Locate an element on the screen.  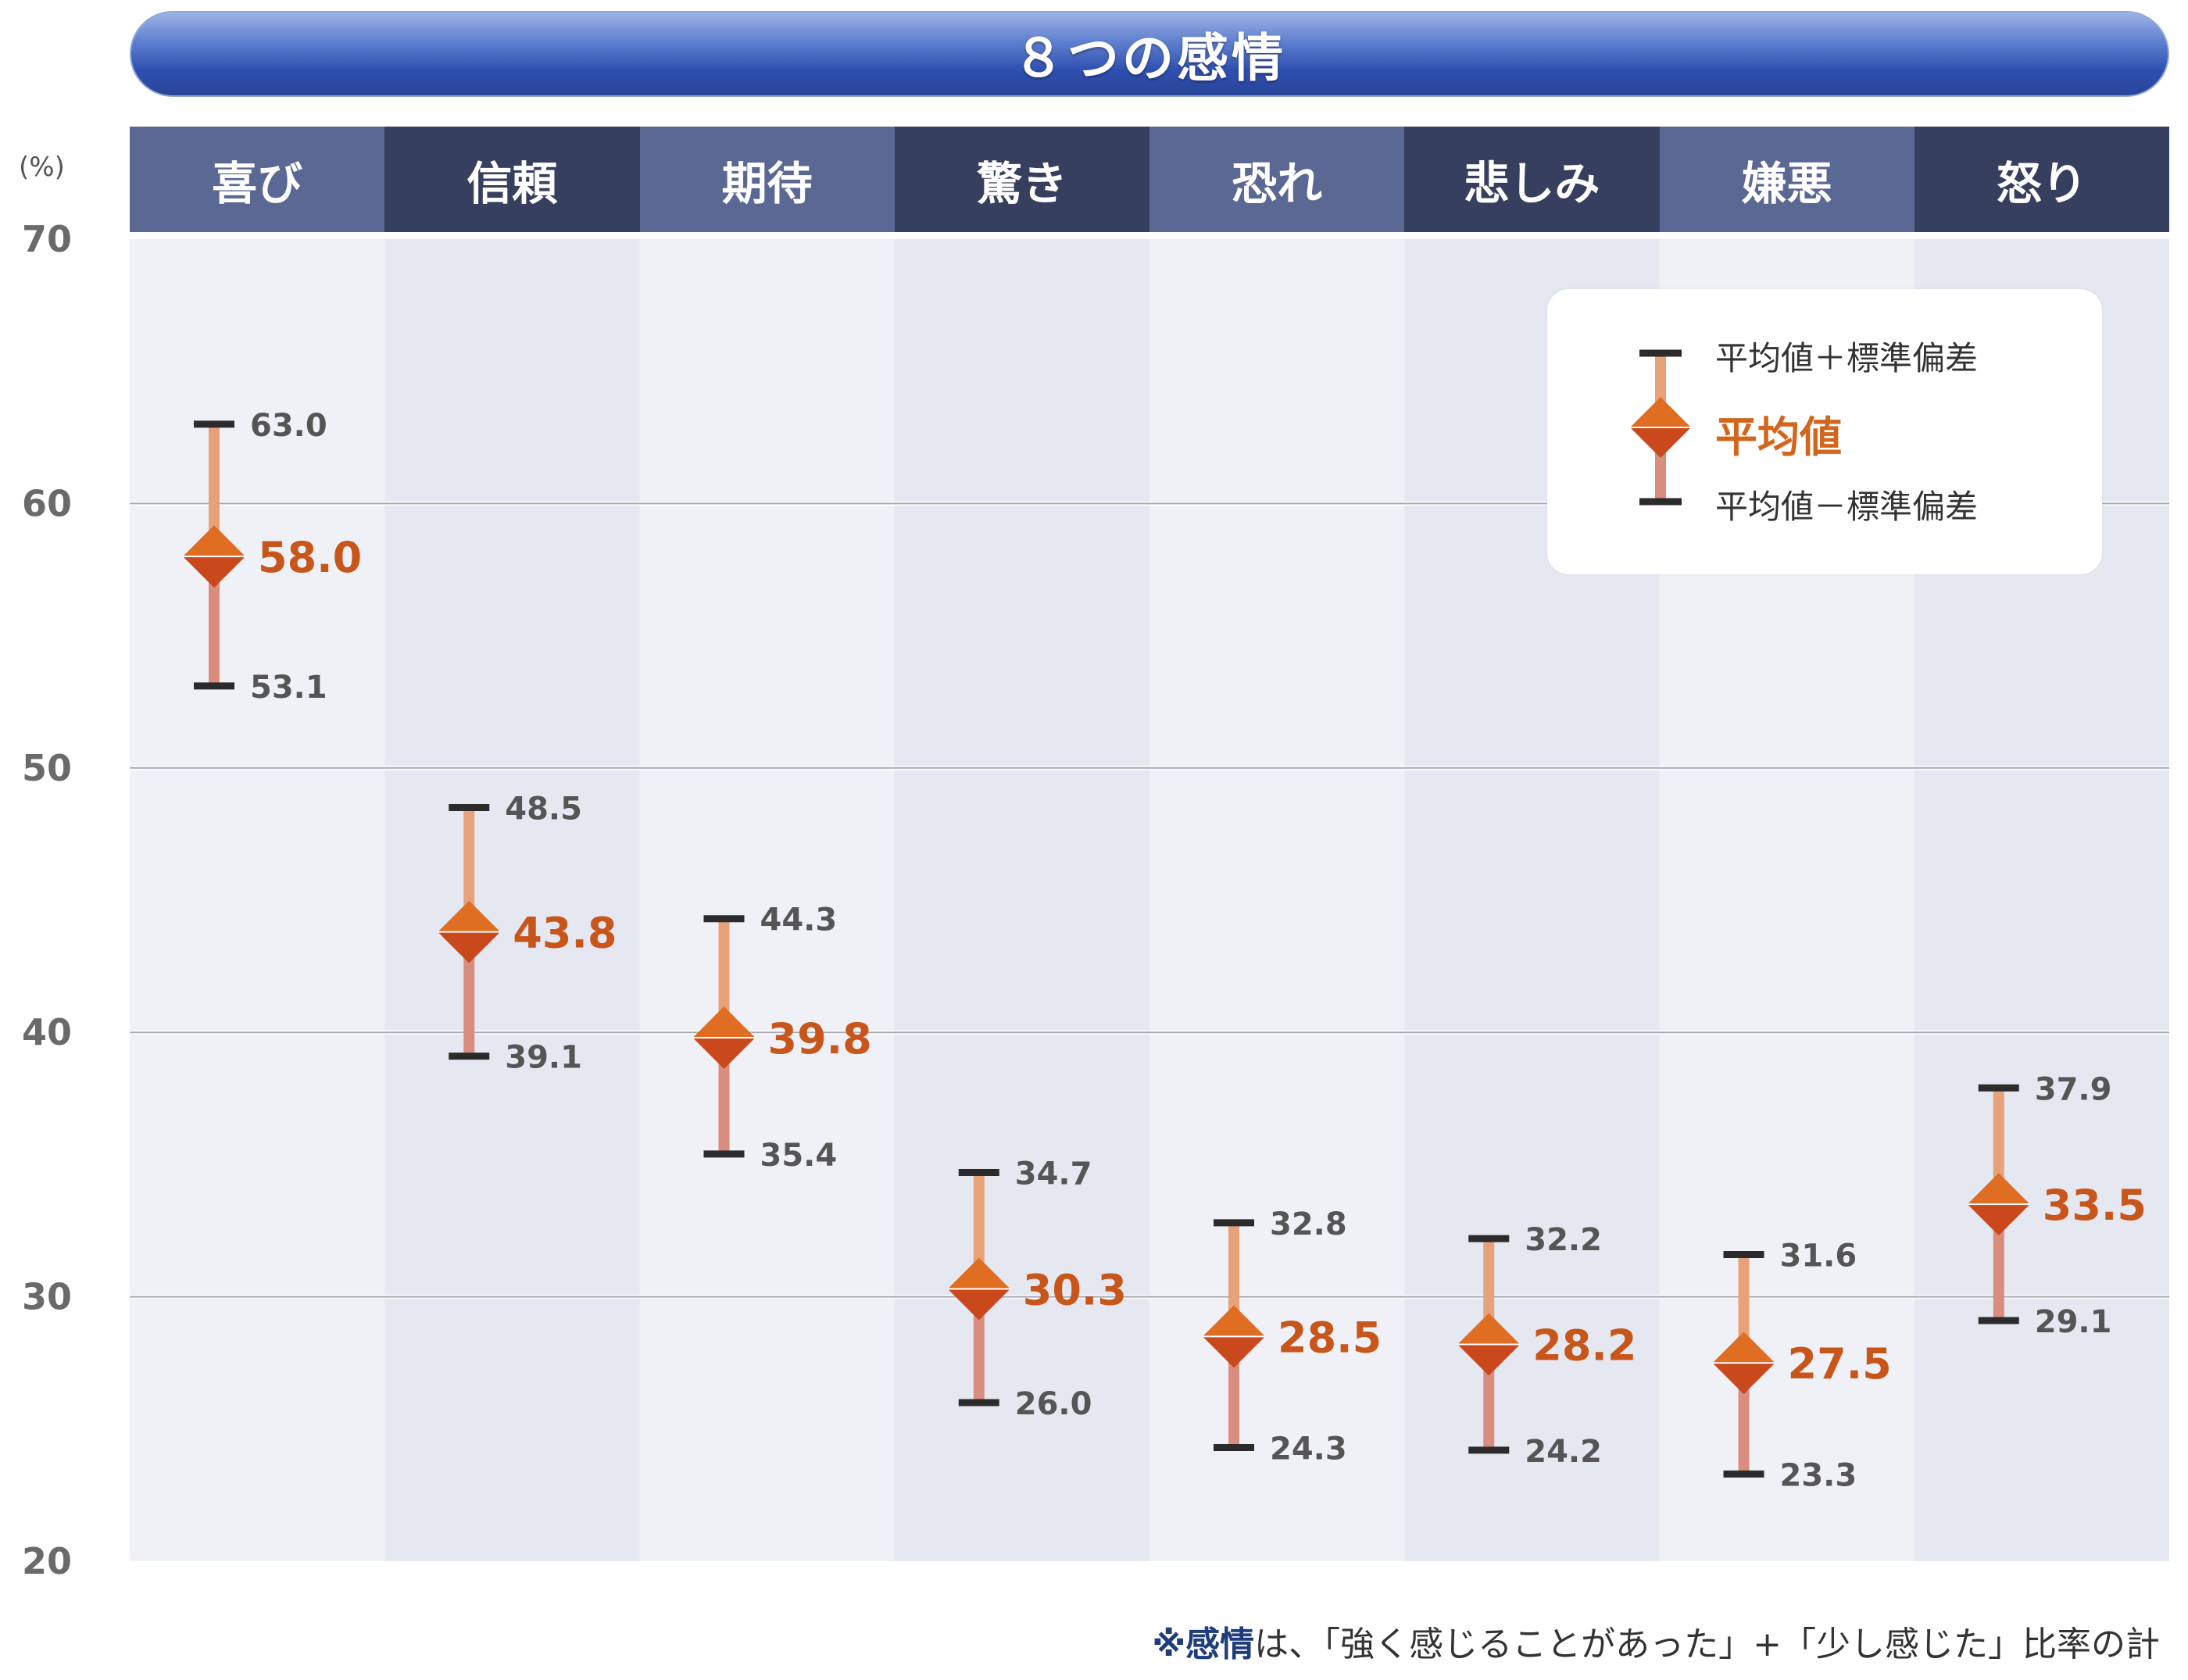
mean-value-label: 28.5 is located at coordinates (1330, 1337).